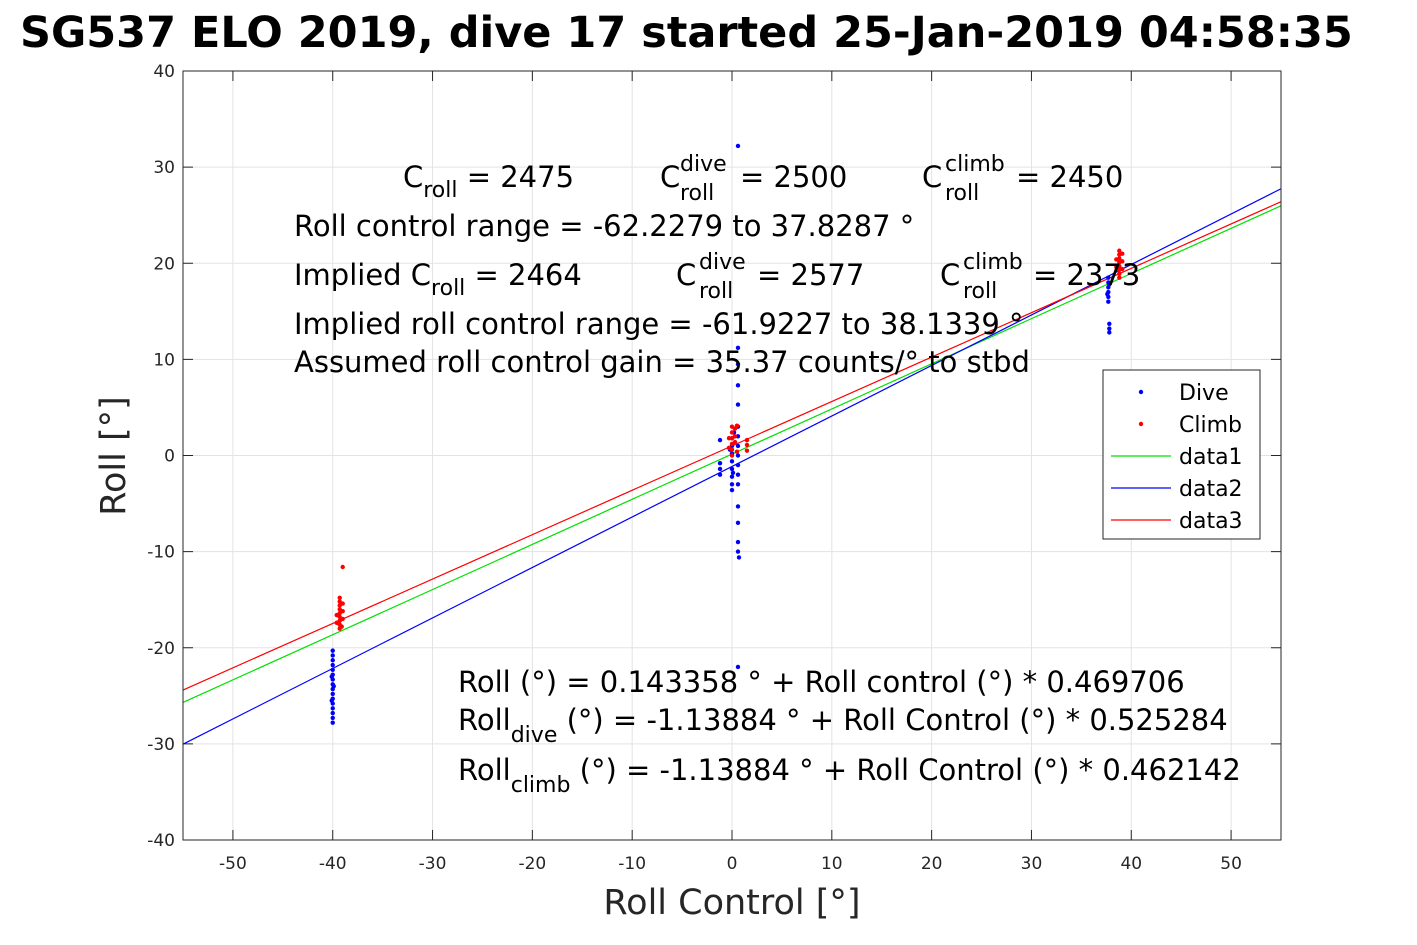  I want to click on x-tick-label: -10, so click(632, 864).